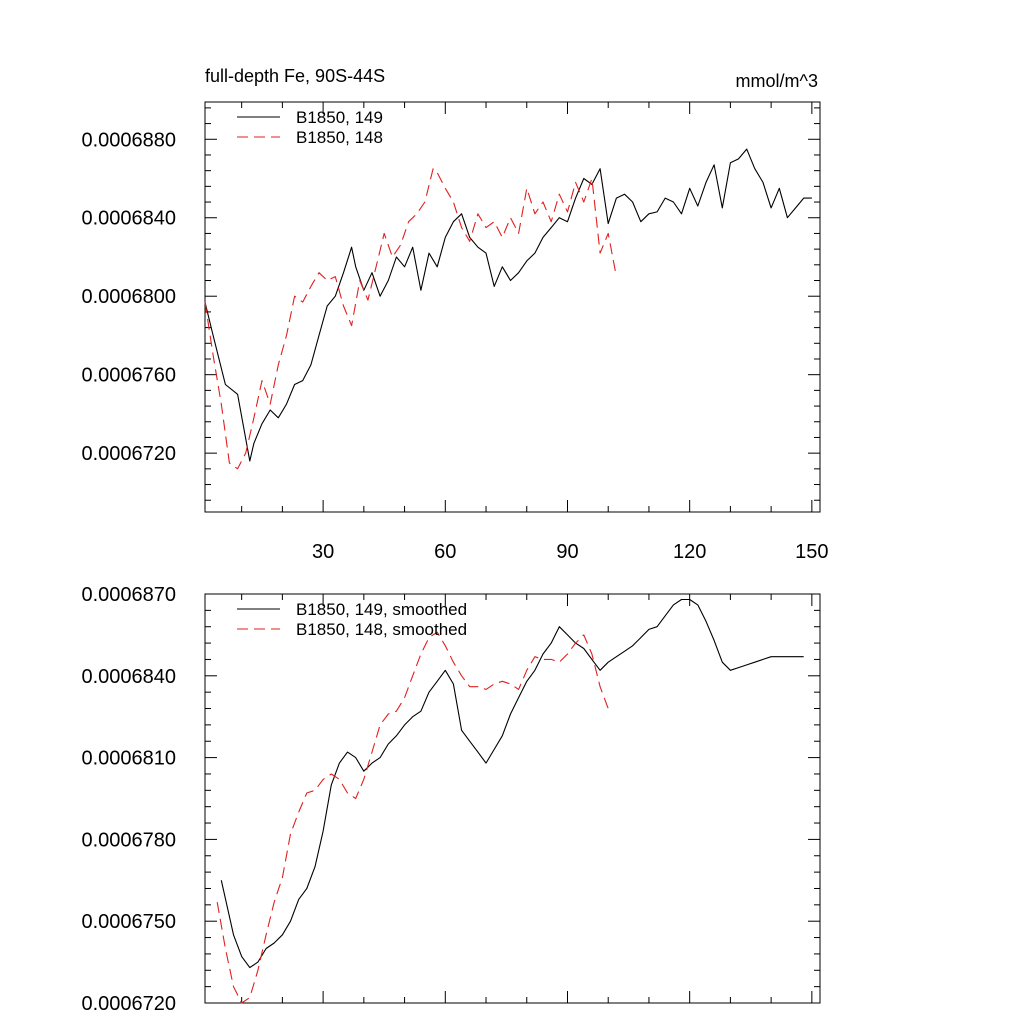 Image resolution: width=1024 pixels, height=1024 pixels. I want to click on x-tick-label: 30, so click(323, 552).